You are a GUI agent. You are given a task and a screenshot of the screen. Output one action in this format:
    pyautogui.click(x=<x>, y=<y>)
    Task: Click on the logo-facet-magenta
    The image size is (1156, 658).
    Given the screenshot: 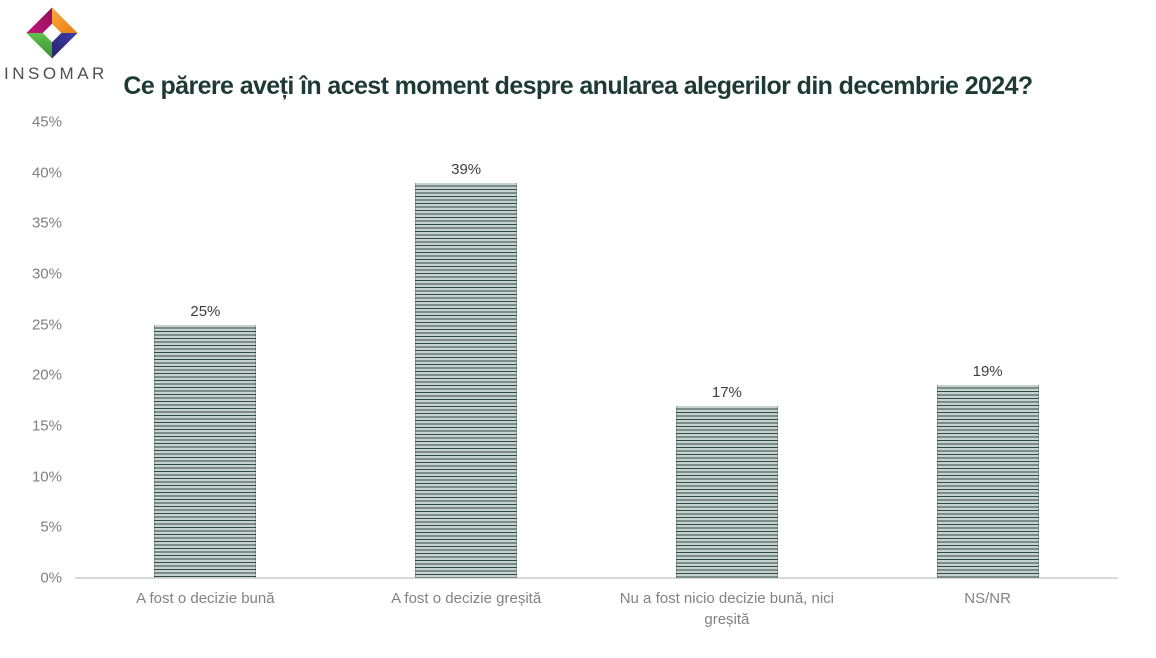 What is the action you would take?
    pyautogui.click(x=39, y=20)
    